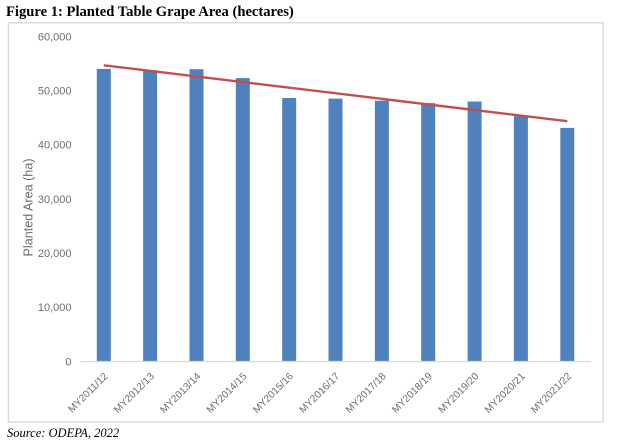  Describe the element at coordinates (181, 393) in the screenshot. I see `svg-text: MY2013/14` at that location.